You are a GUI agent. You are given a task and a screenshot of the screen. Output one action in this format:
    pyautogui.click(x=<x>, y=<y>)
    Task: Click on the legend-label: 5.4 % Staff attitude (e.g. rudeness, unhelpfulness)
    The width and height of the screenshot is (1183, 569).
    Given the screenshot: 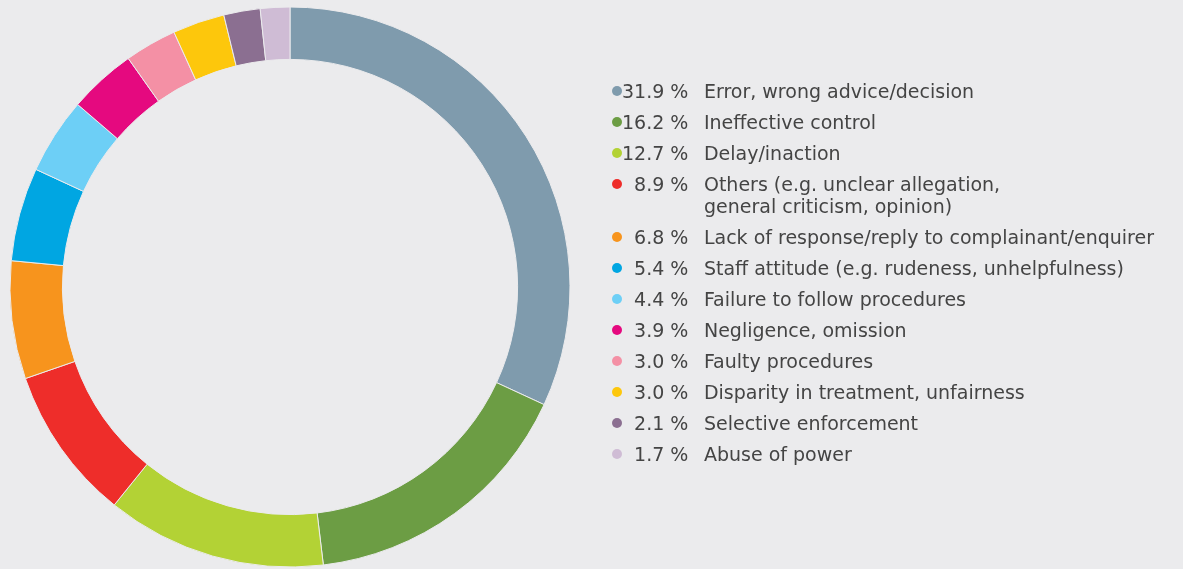 What is the action you would take?
    pyautogui.click(x=878, y=268)
    